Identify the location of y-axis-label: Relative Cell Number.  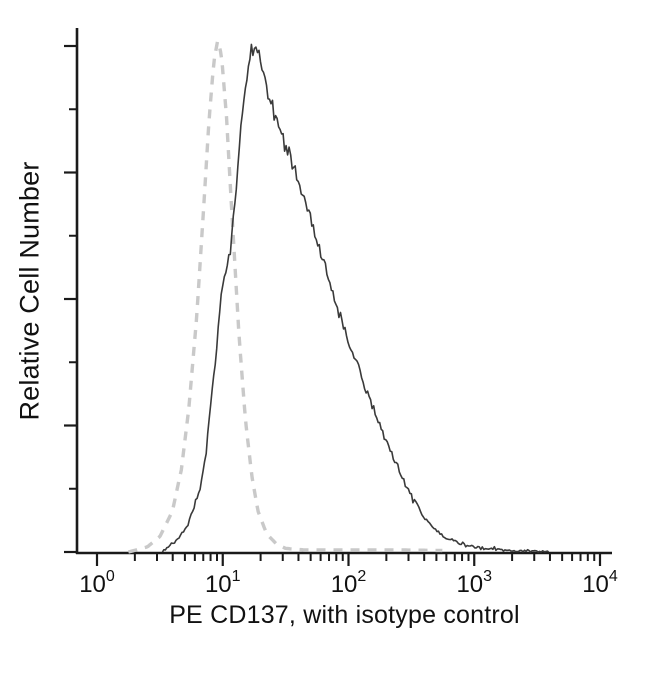
(29, 291).